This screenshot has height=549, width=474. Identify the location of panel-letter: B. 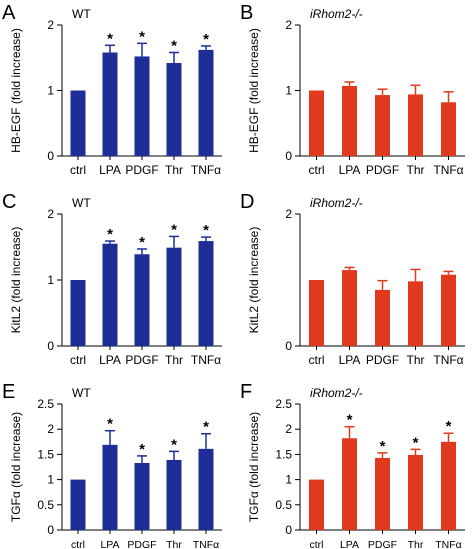
(246, 13).